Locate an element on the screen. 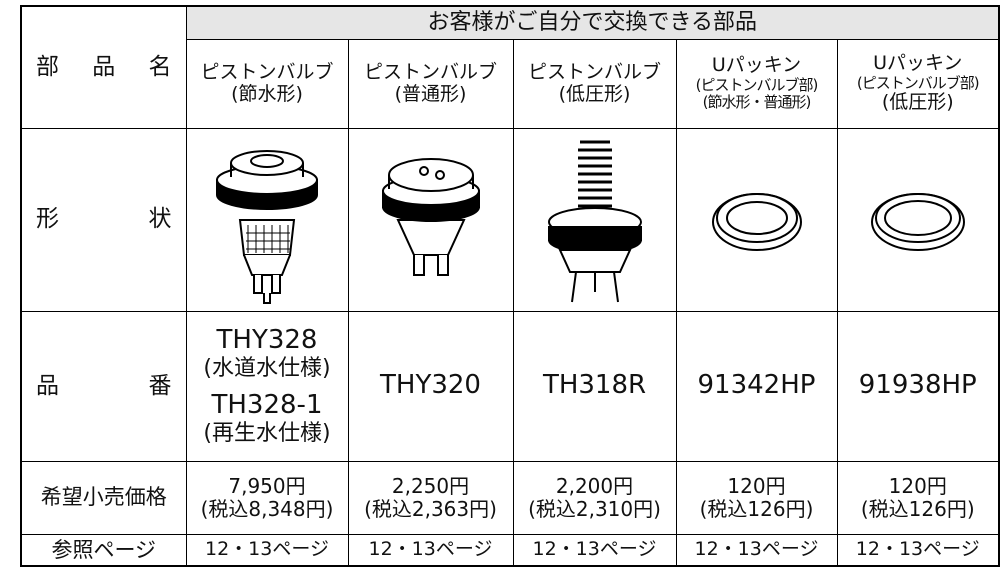 This screenshot has height=568, width=1000. price: 7,950円 (税込8,348円) is located at coordinates (267, 497).